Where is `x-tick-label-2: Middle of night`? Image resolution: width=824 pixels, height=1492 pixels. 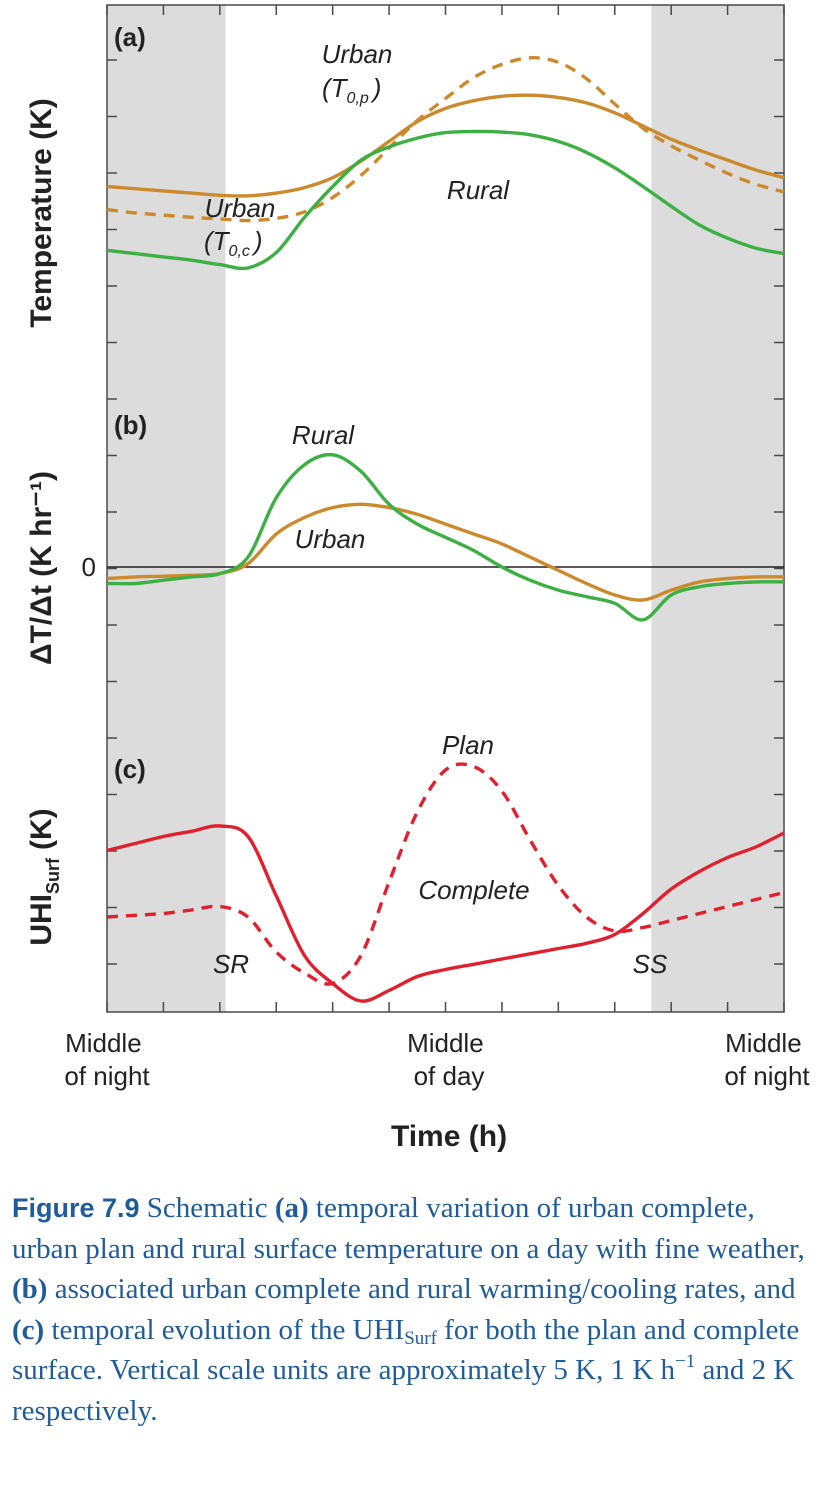 x-tick-label-2: Middle of night is located at coordinates (767, 1059).